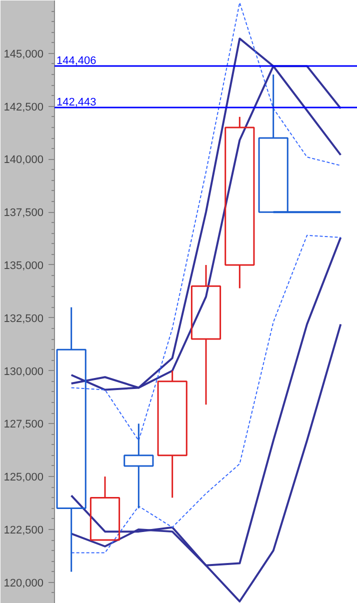  I want to click on y-tick-label: 137,500, so click(24, 213).